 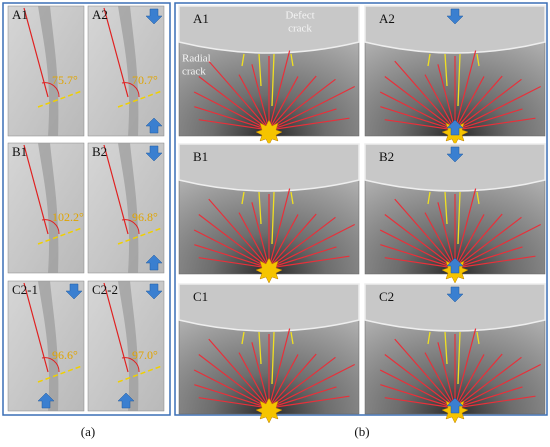 I want to click on panel-label: C1, so click(x=200, y=296).